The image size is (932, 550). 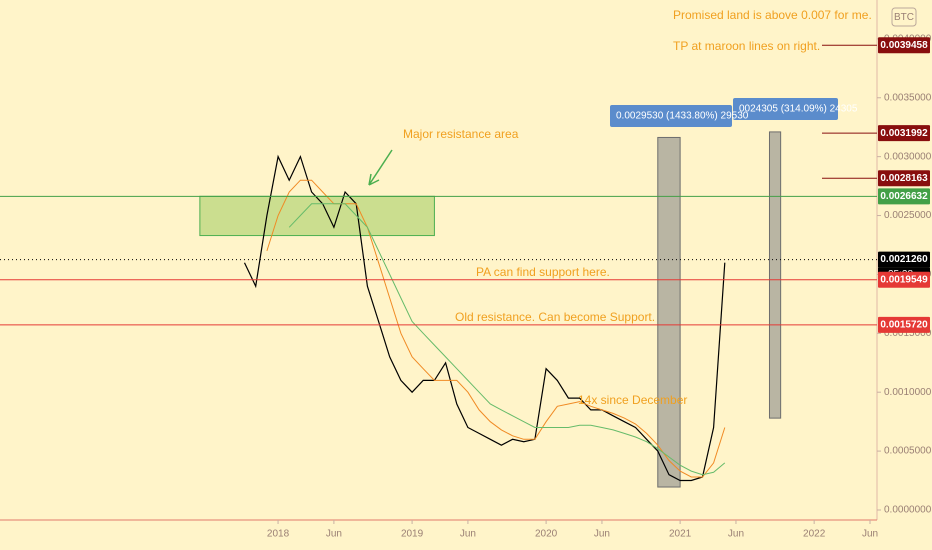 I want to click on y-tick-label: 0.0035000, so click(x=908, y=97).